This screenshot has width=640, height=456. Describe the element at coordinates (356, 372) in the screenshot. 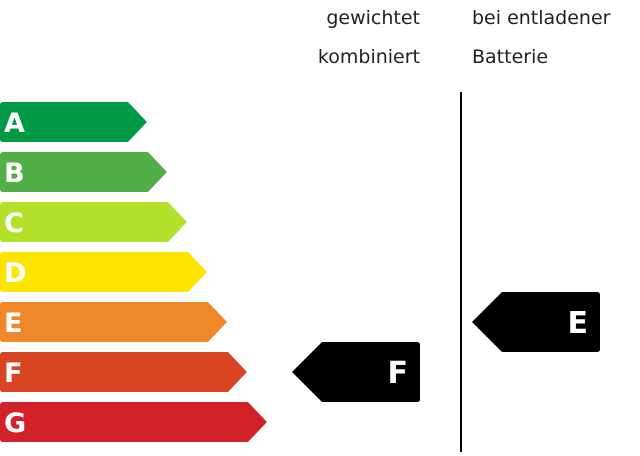

I see `rating-indicator-combined` at that location.